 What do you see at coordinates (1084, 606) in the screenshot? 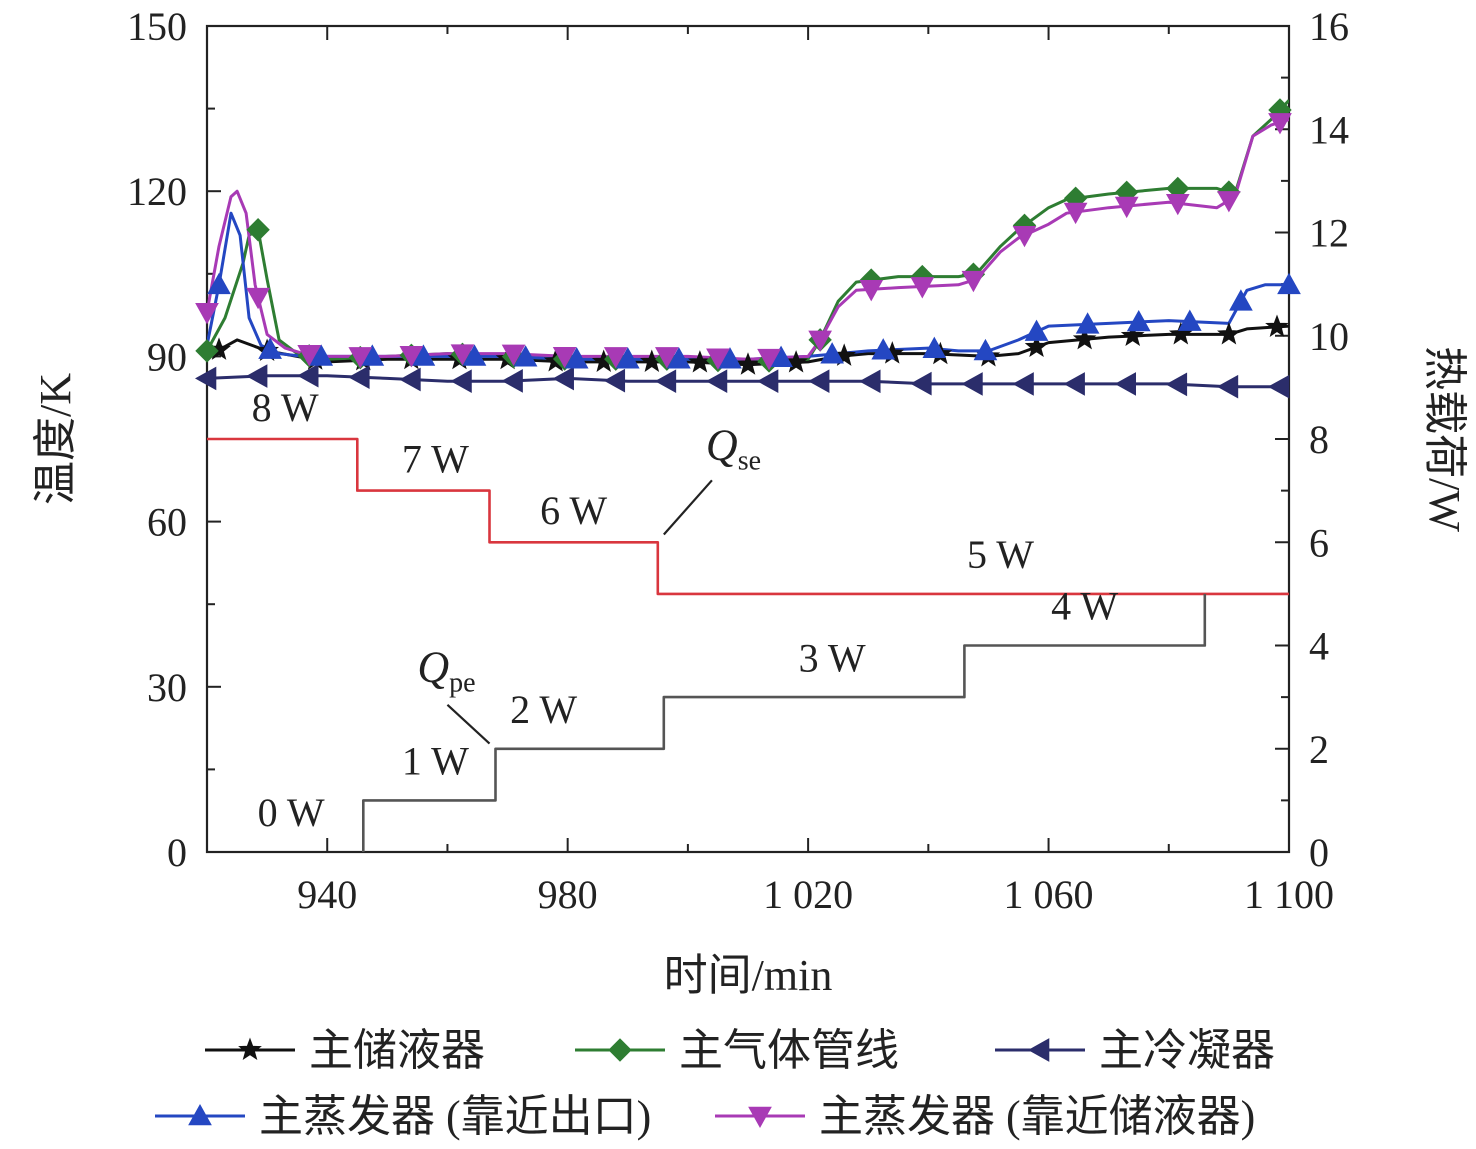
I see `step-label: 4 W` at bounding box center [1084, 606].